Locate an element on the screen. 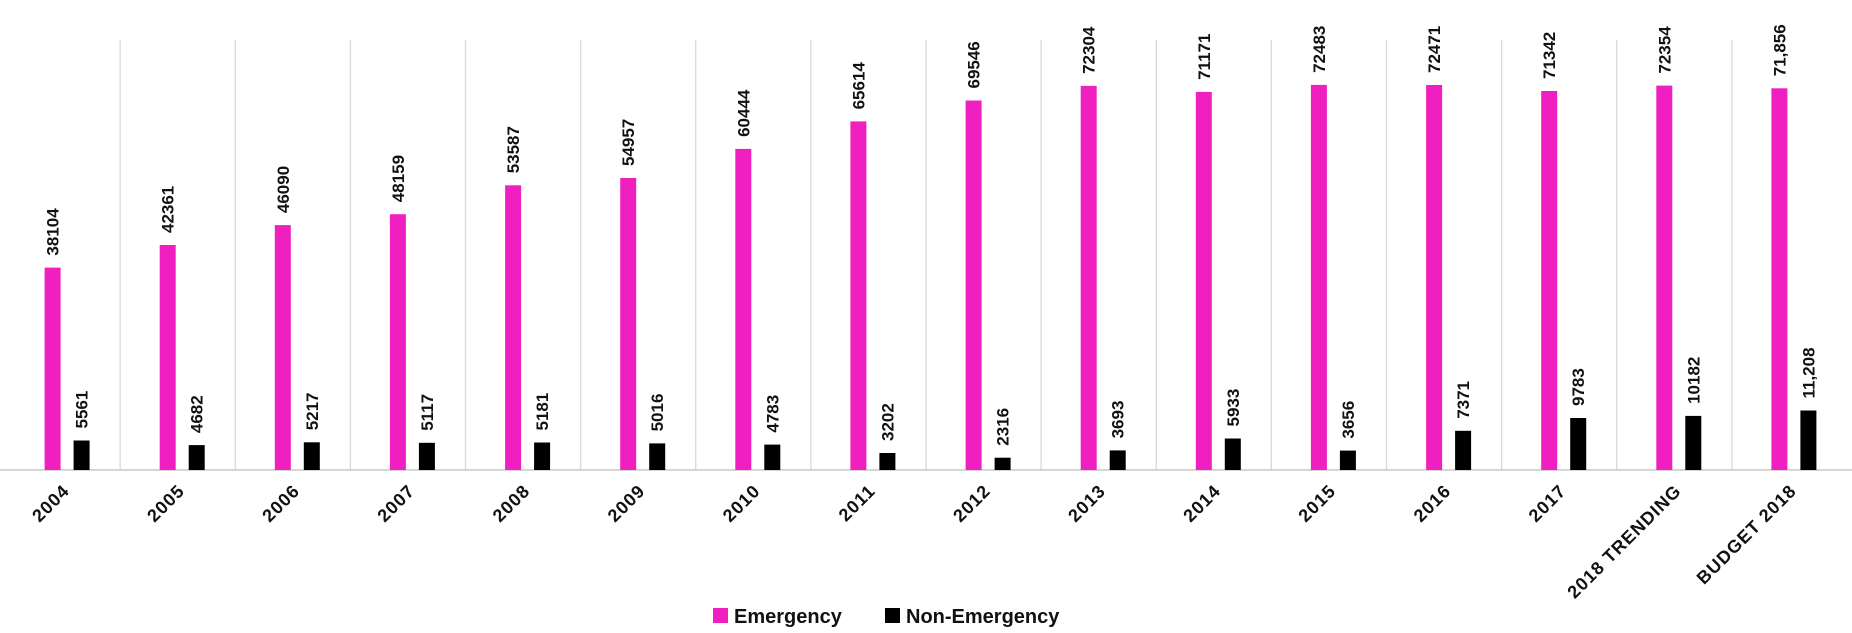 This screenshot has height=633, width=1852. data-label: 9783 is located at coordinates (1578, 387).